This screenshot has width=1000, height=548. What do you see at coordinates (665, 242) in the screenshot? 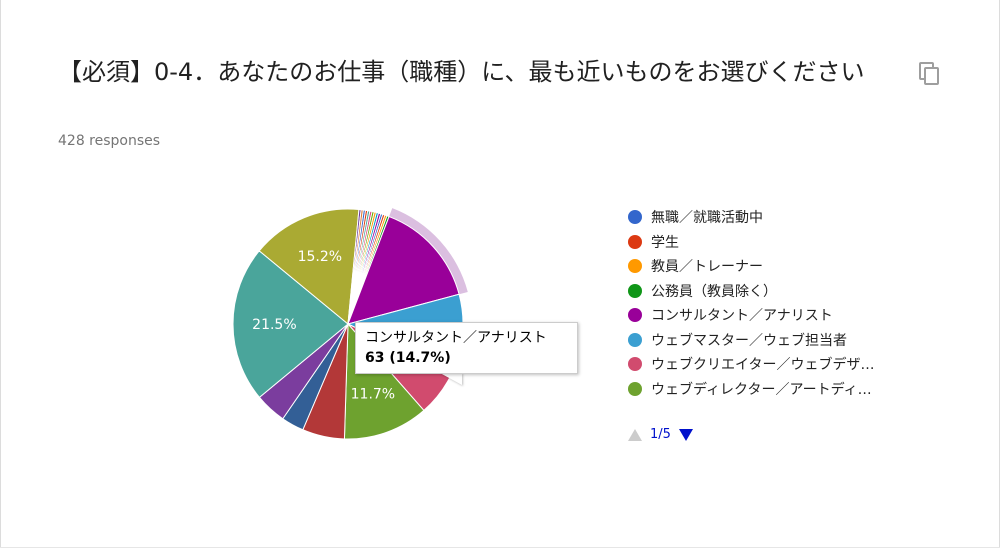
I see `legend-label: 学生` at bounding box center [665, 242].